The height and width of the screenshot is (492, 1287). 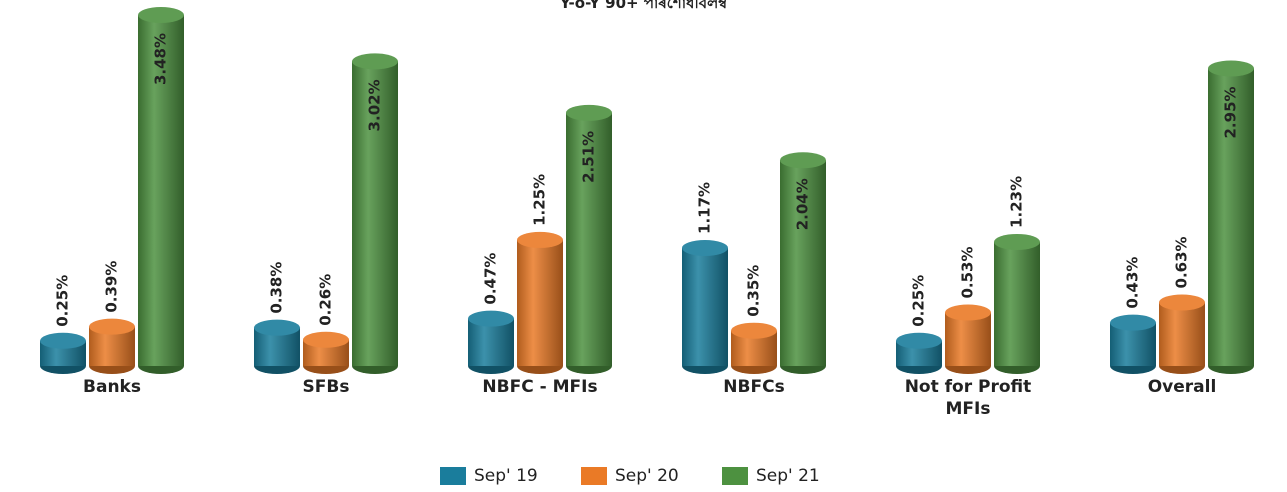 I want to click on value-label: 0.43%, so click(x=1133, y=283).